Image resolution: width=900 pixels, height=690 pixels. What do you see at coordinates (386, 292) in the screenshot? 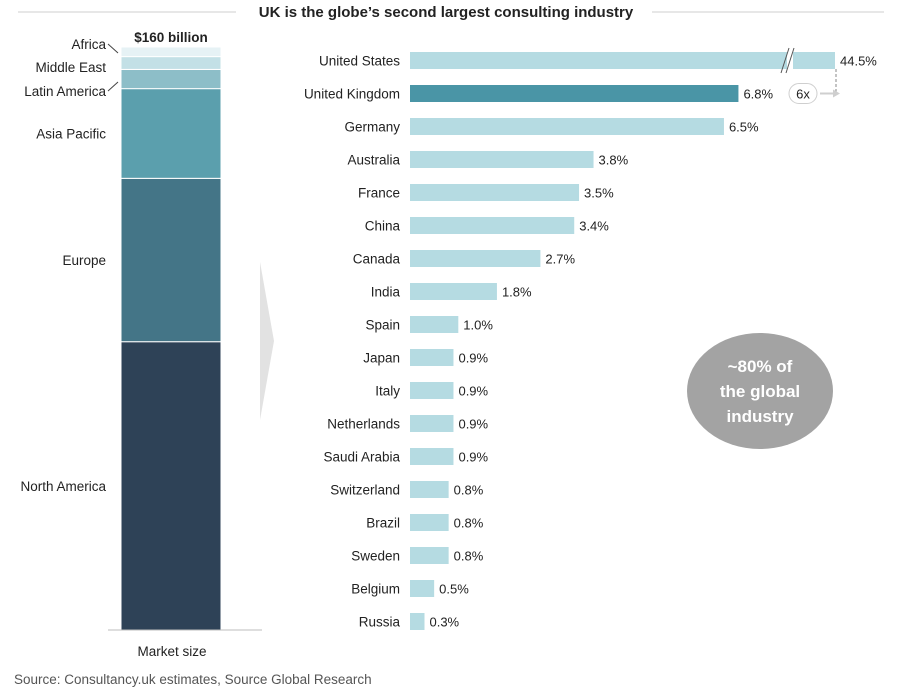
I see `category-label-india: India` at bounding box center [386, 292].